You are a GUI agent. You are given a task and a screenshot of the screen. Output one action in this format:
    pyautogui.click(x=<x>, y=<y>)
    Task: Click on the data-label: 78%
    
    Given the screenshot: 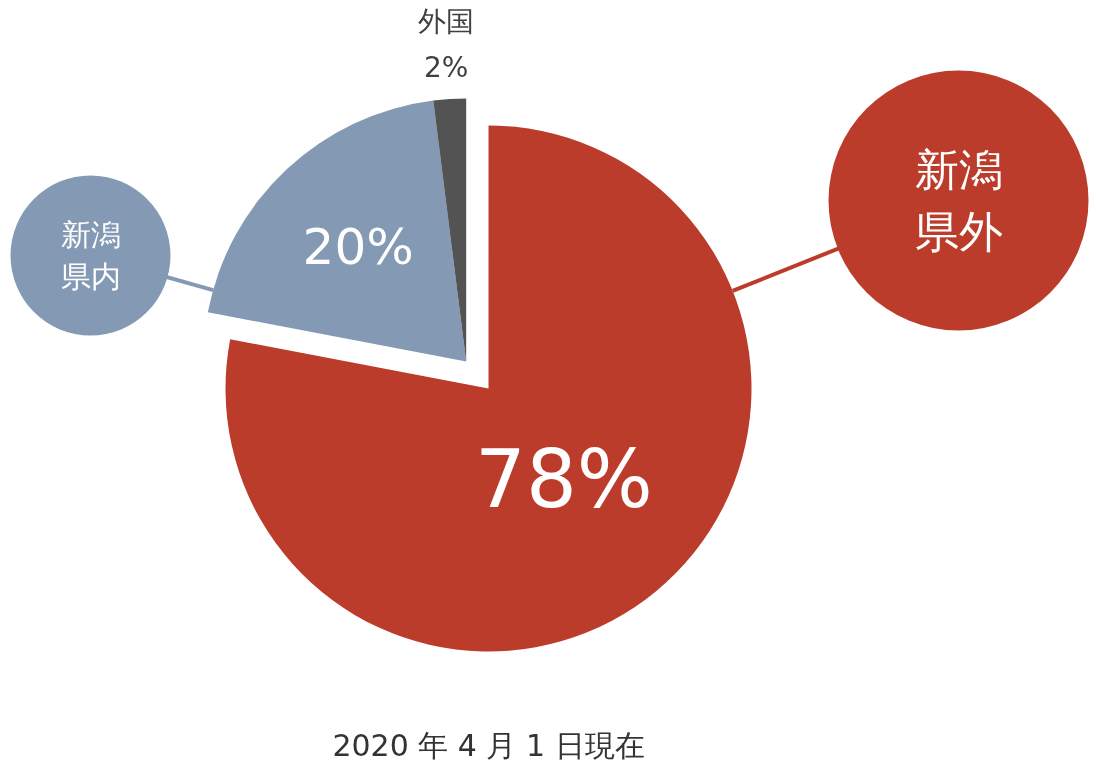 What is the action you would take?
    pyautogui.click(x=564, y=480)
    